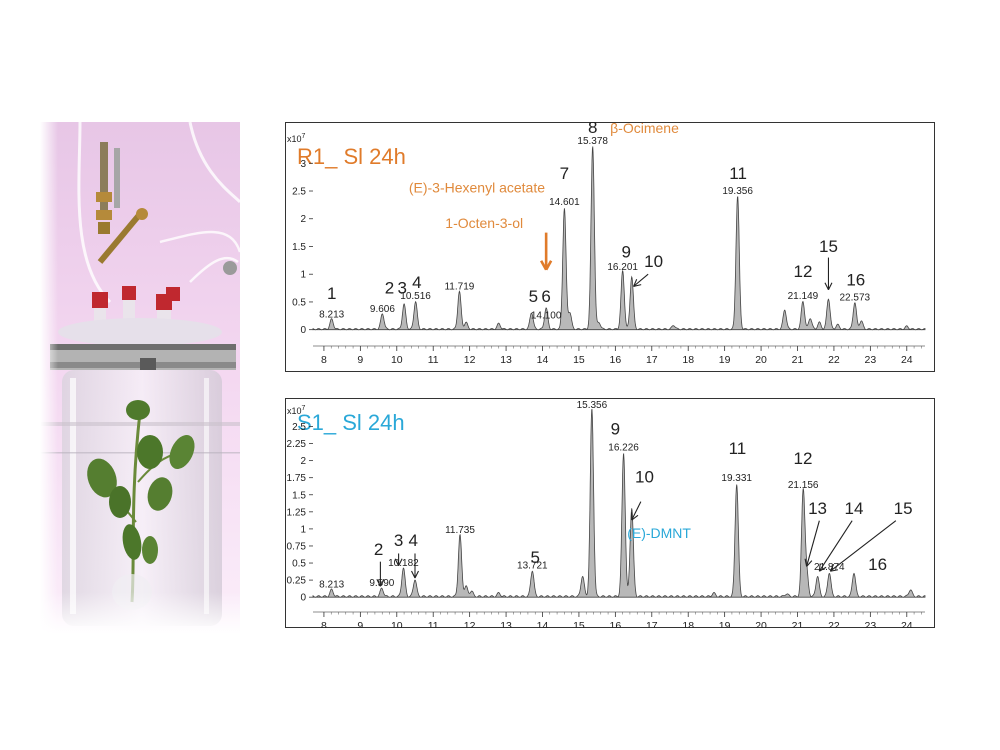 The image size is (1000, 750). What do you see at coordinates (297, 546) in the screenshot?
I see `y-tick-label: 0.75` at bounding box center [297, 546].